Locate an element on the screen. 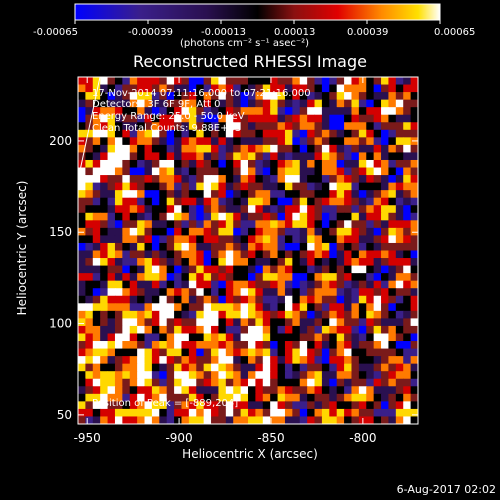 The width and height of the screenshot is (500, 500). x-tick-label: -900 is located at coordinates (178, 438).